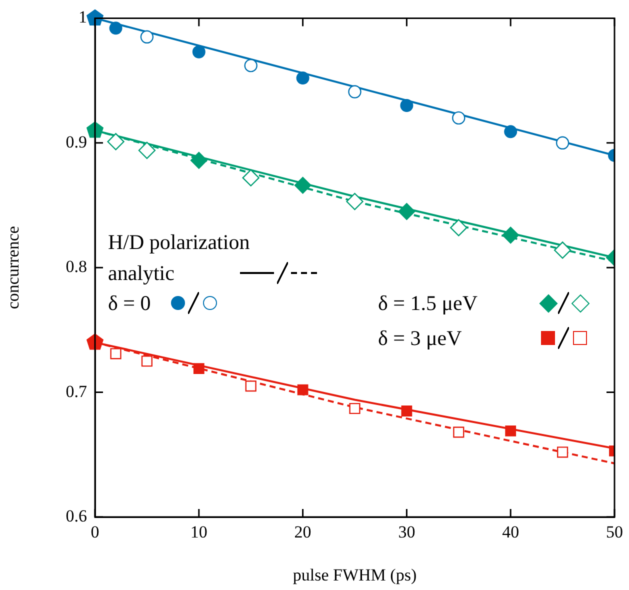 This screenshot has width=629, height=590. I want to click on annotation: analytic, so click(141, 273).